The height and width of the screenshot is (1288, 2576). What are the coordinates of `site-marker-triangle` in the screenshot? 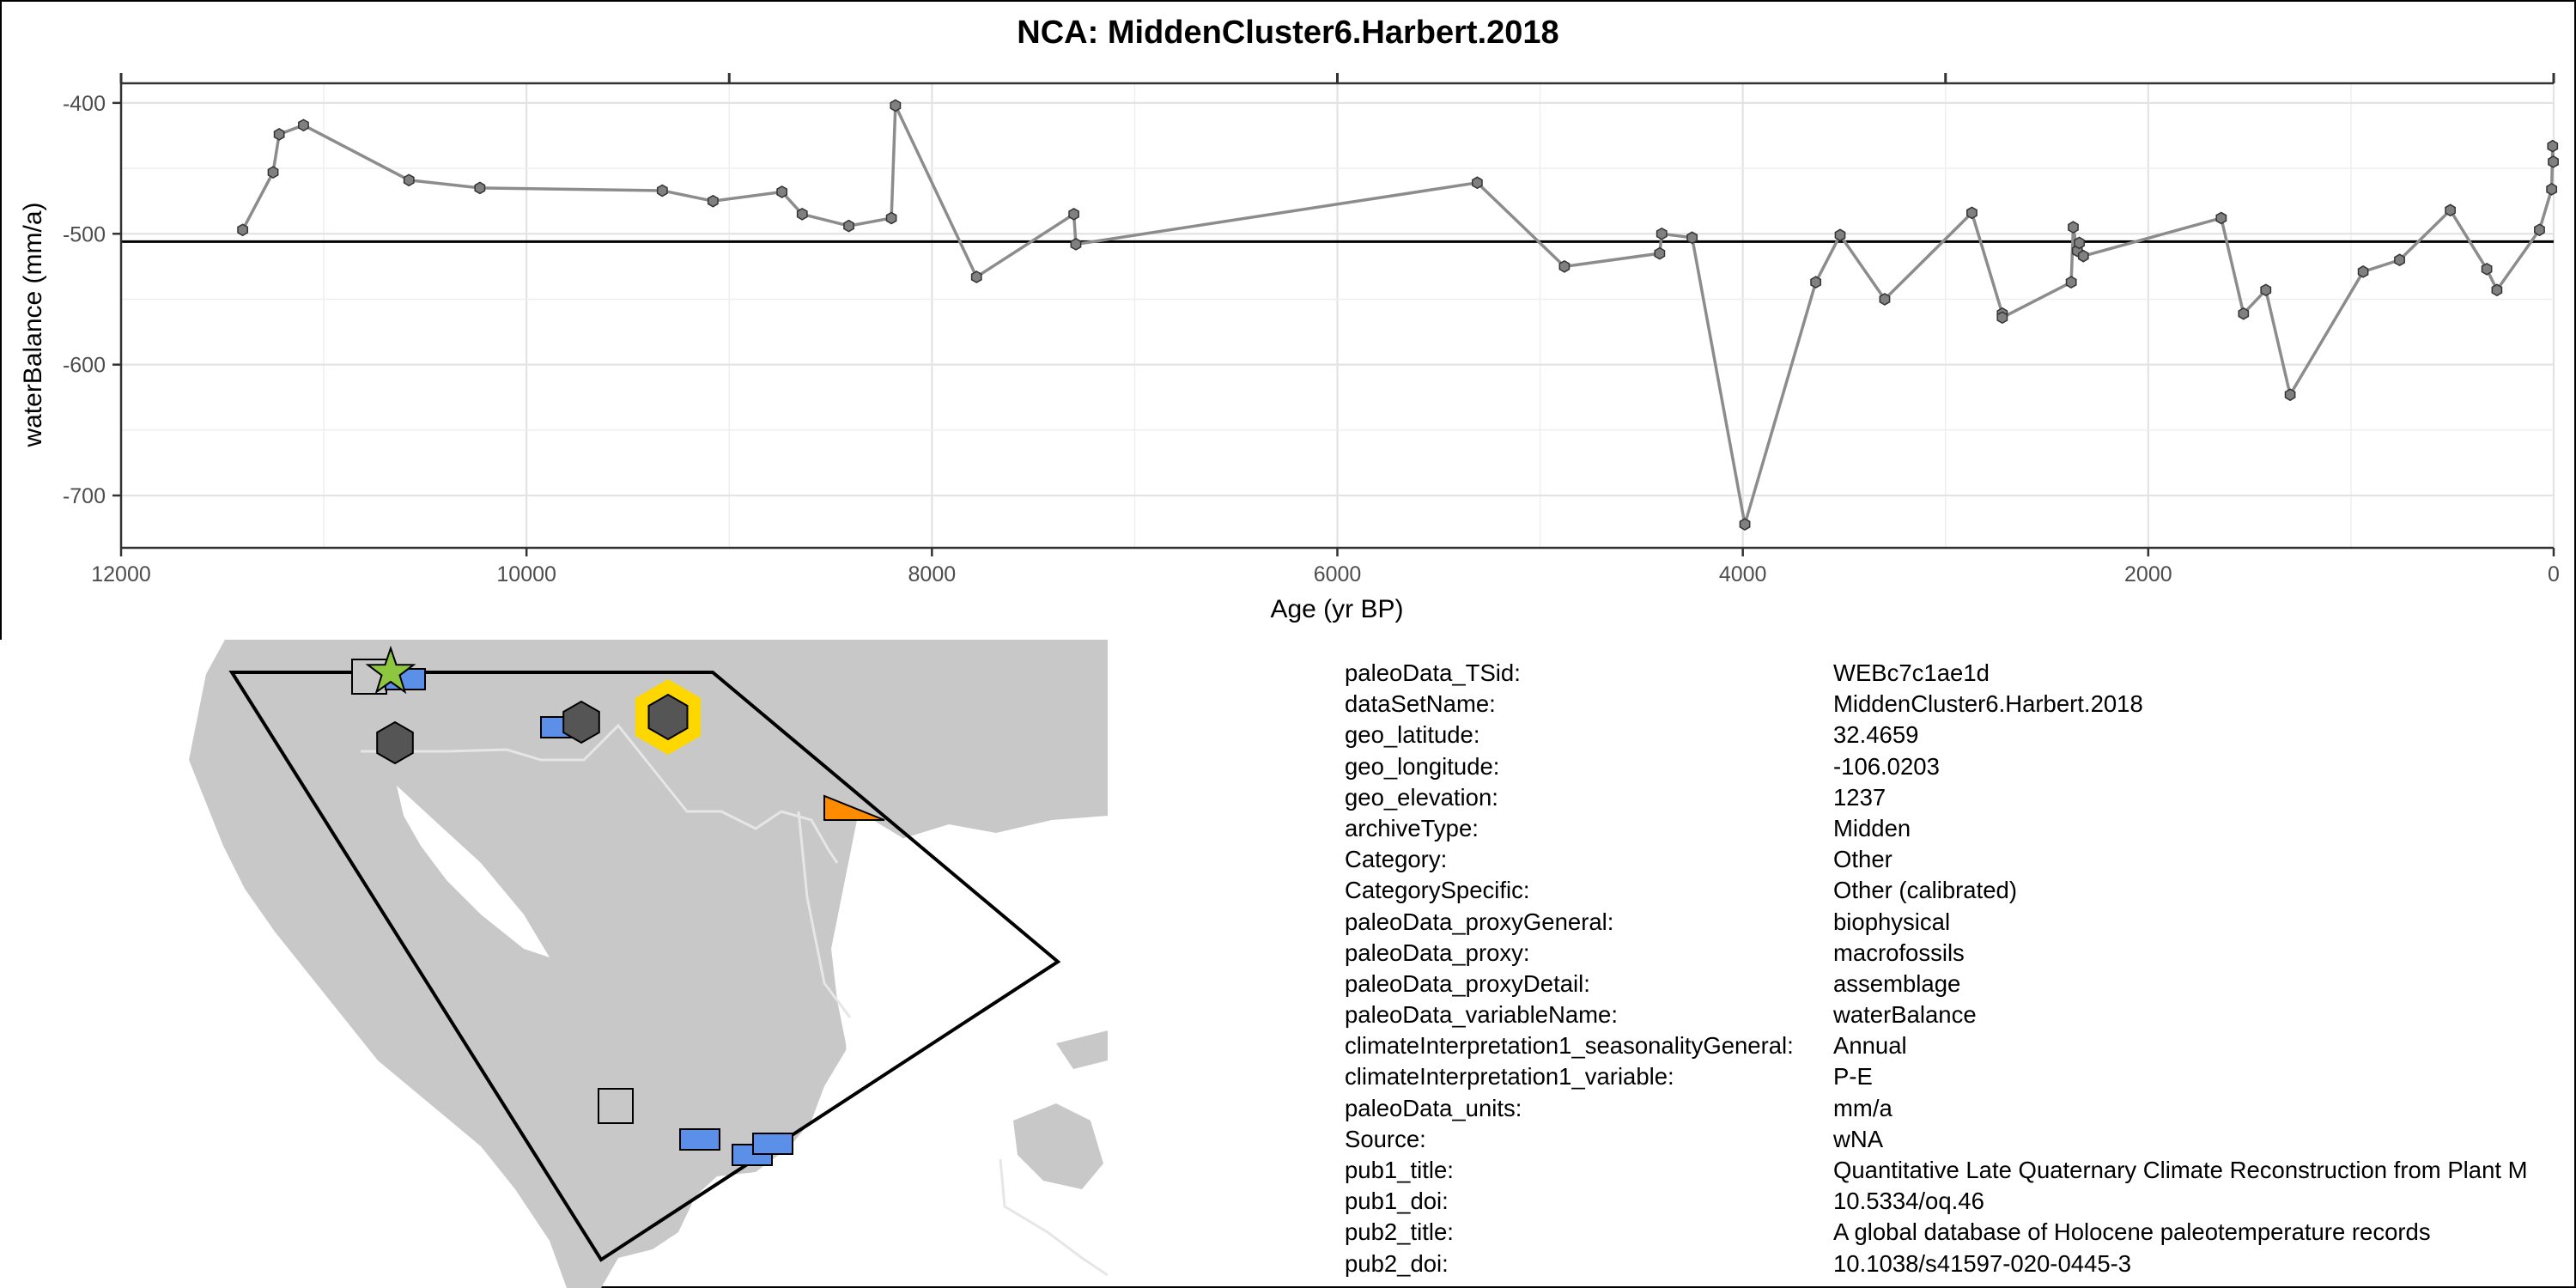 It's located at (854, 808).